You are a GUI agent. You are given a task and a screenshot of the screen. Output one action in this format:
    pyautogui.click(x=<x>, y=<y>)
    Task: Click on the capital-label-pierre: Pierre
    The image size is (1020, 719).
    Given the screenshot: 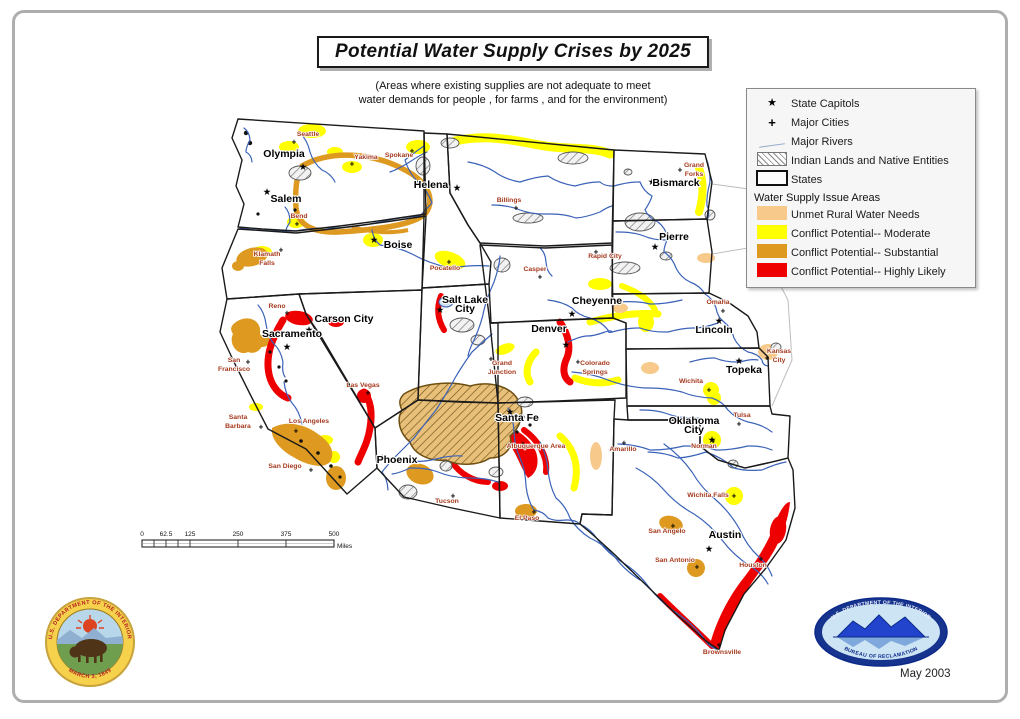 What is the action you would take?
    pyautogui.click(x=674, y=237)
    